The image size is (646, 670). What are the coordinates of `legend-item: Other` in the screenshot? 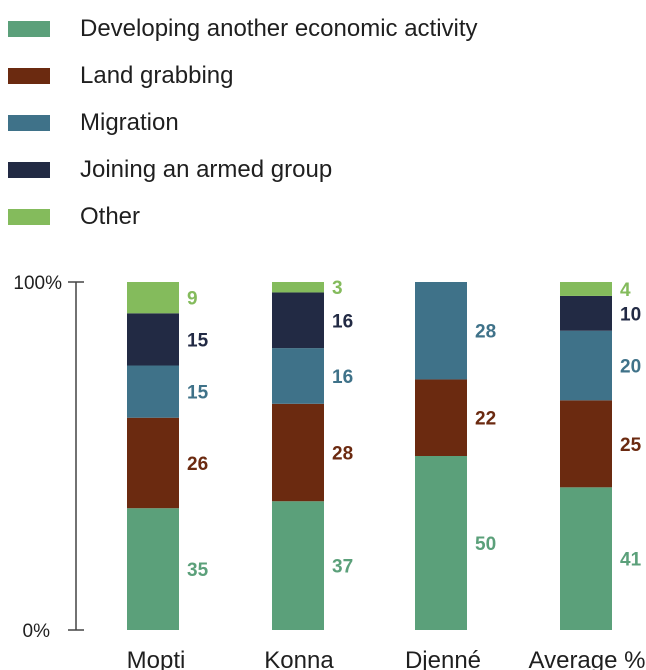 It's located at (74, 217).